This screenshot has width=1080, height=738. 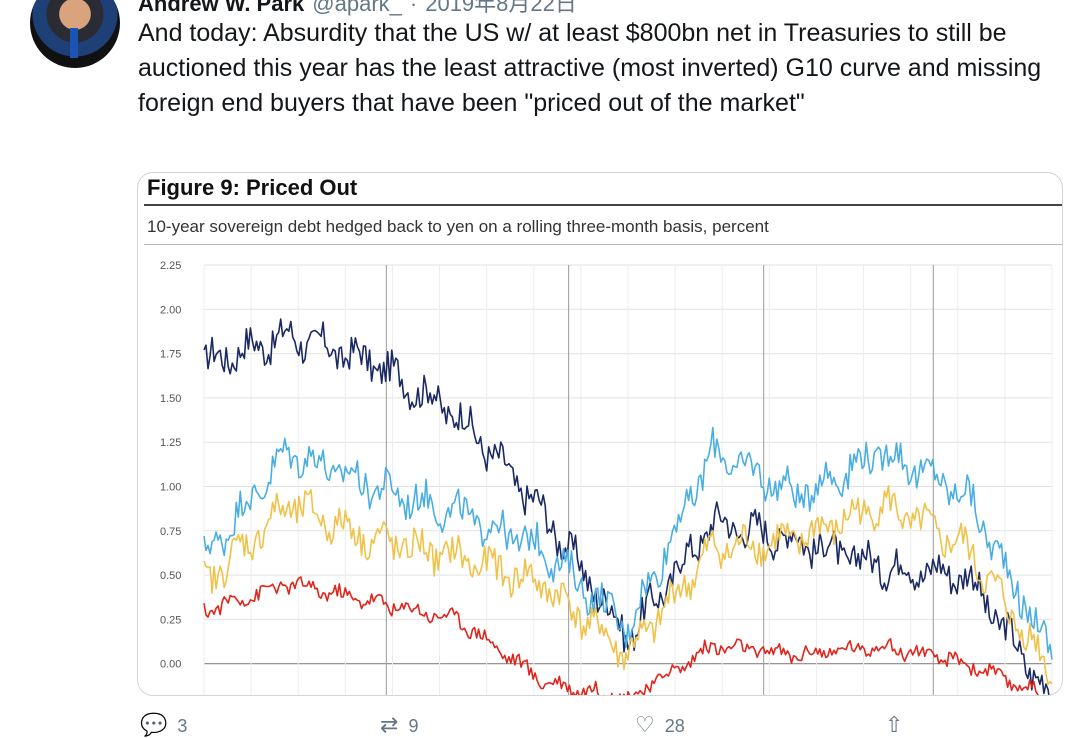 What do you see at coordinates (603, 244) in the screenshot?
I see `figure-subtitle-rule` at bounding box center [603, 244].